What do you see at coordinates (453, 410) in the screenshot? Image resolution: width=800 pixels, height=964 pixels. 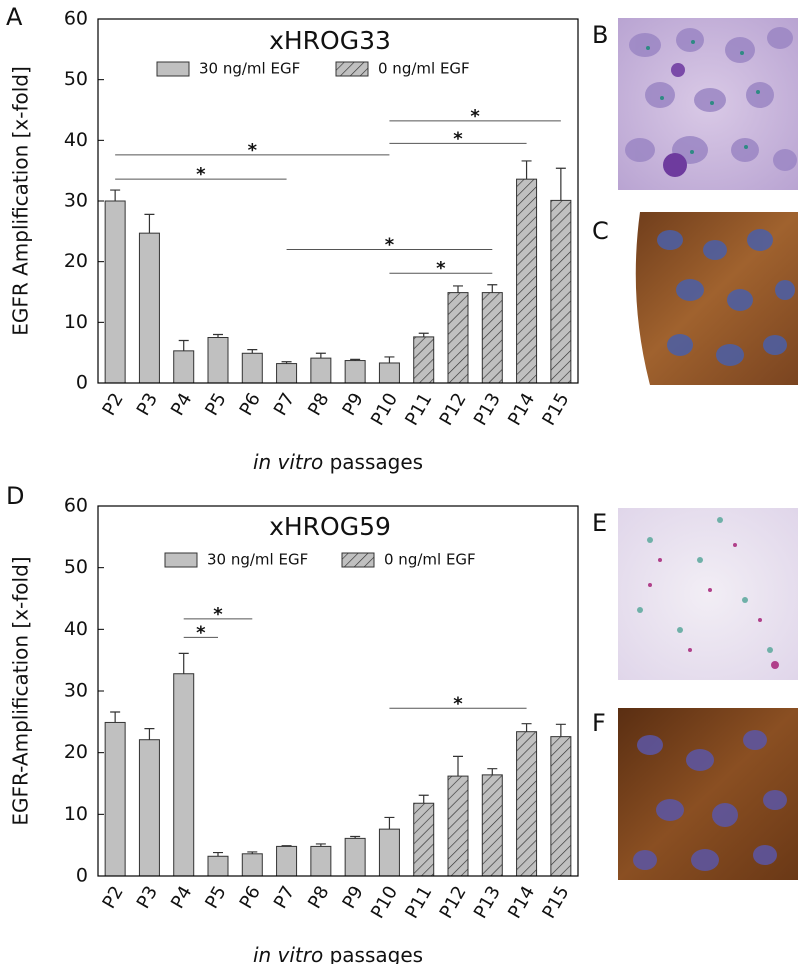 I see `x-tick-label: P12` at bounding box center [453, 410].